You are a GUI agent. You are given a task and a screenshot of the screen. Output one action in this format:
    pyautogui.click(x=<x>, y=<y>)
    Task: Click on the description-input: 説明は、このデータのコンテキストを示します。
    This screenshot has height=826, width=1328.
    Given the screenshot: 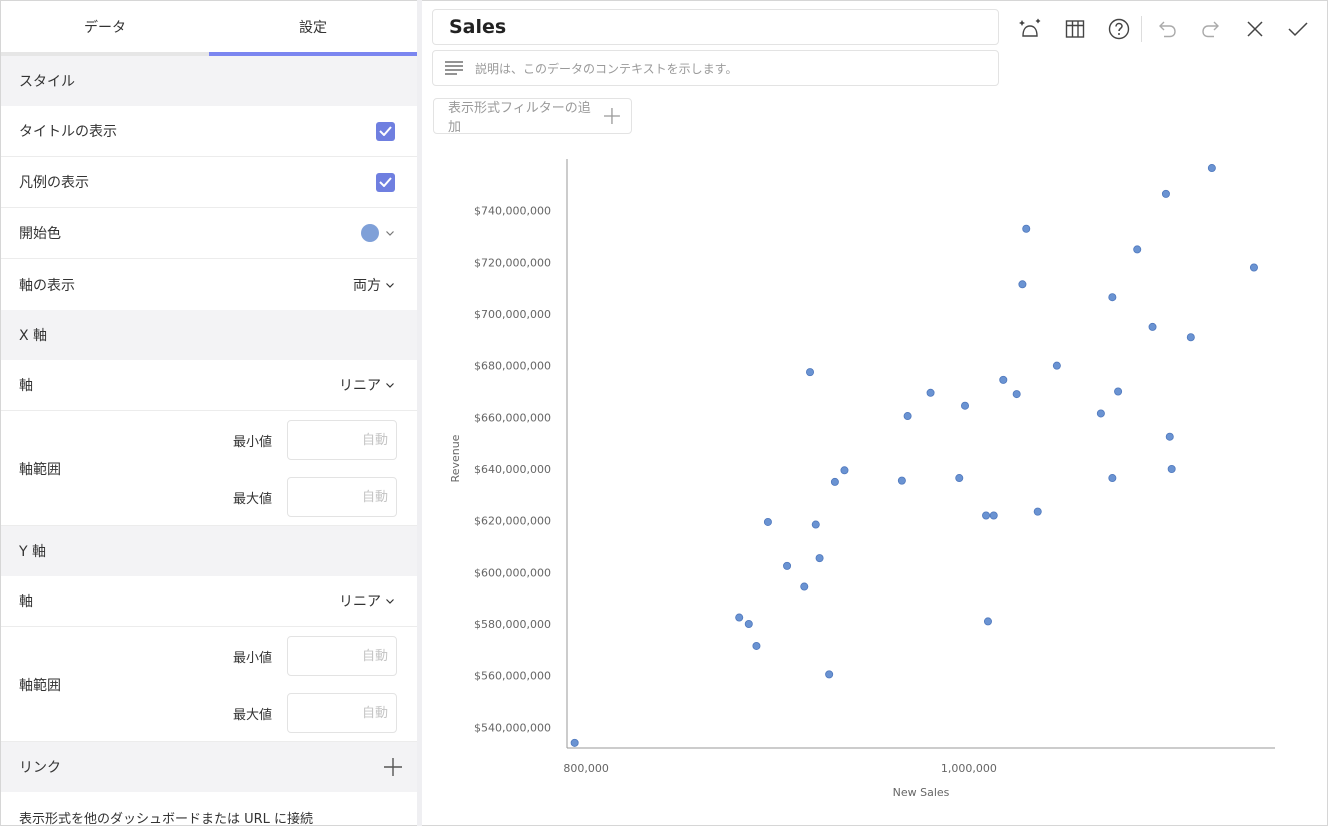 What is the action you would take?
    pyautogui.click(x=715, y=68)
    